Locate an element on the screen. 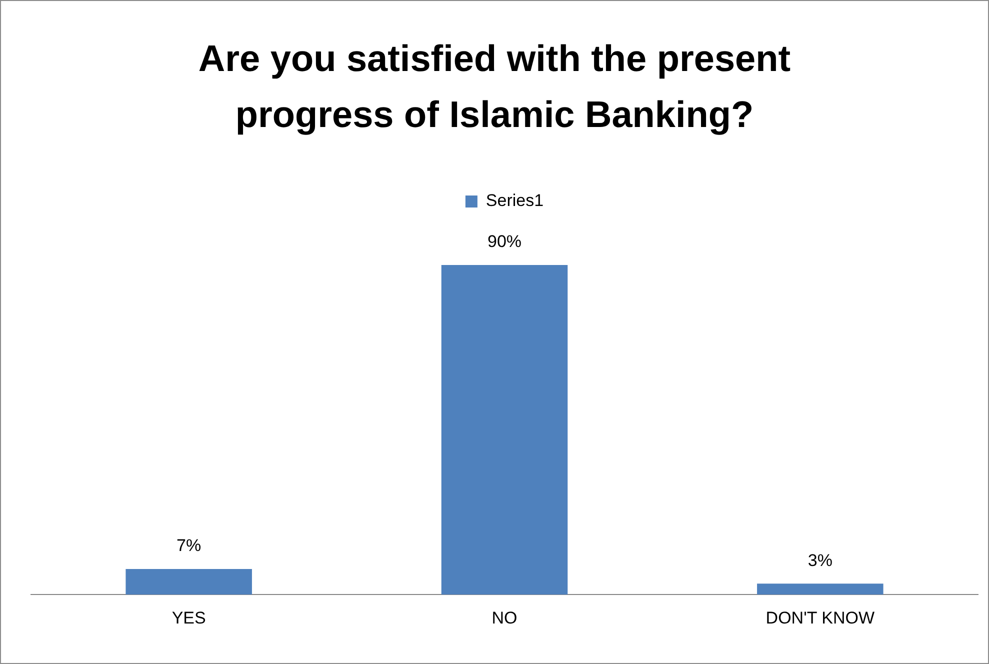 This screenshot has width=989, height=664. chart-title: Are you satisfied with the present progress of Islamic Banking? is located at coordinates (494, 87).